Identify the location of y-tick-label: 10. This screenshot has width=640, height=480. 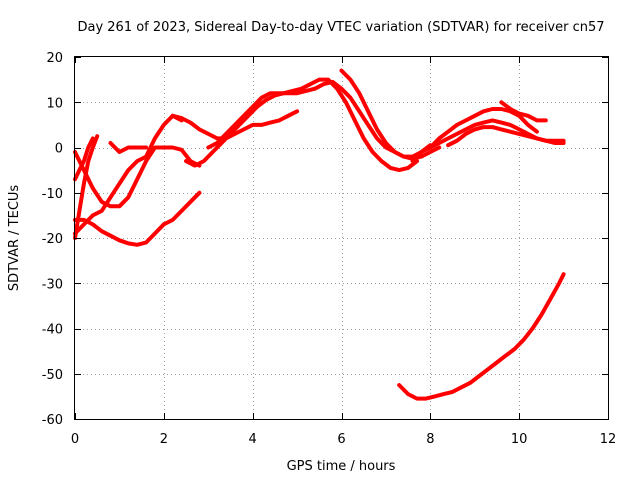
(54, 103).